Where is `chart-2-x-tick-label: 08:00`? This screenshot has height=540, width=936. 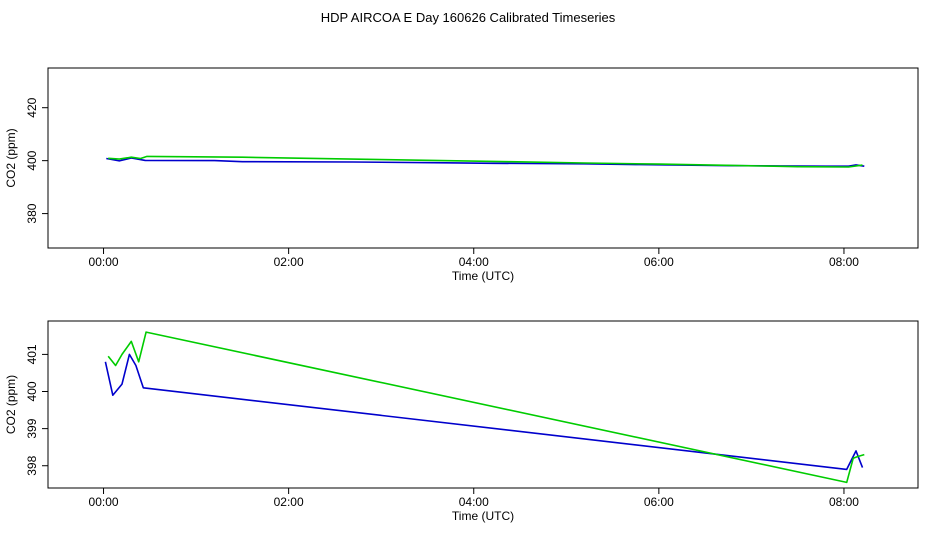
chart-2-x-tick-label: 08:00 is located at coordinates (844, 502).